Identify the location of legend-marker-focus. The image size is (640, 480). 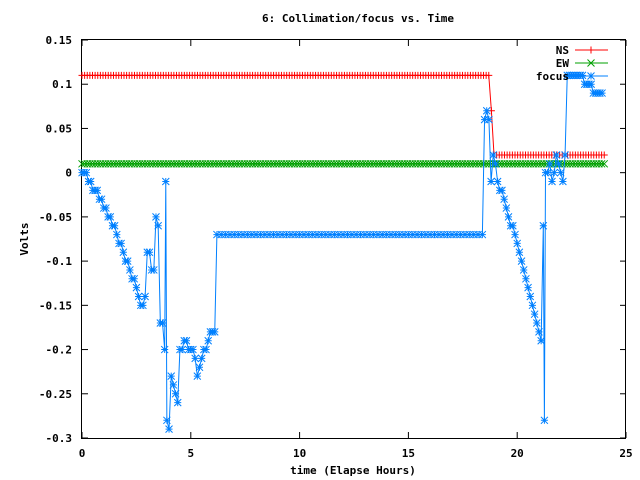
(591, 76).